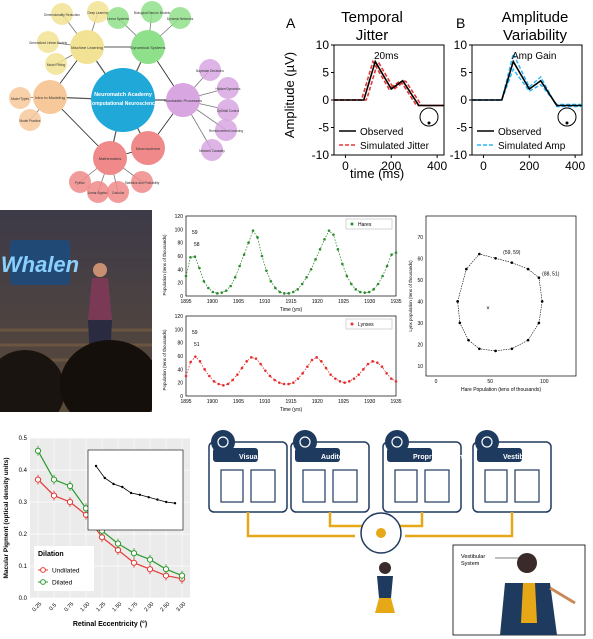 This screenshot has height=639, width=593. Describe the element at coordinates (395, 146) in the screenshot. I see `legend-label: Simulated Jitter` at that location.